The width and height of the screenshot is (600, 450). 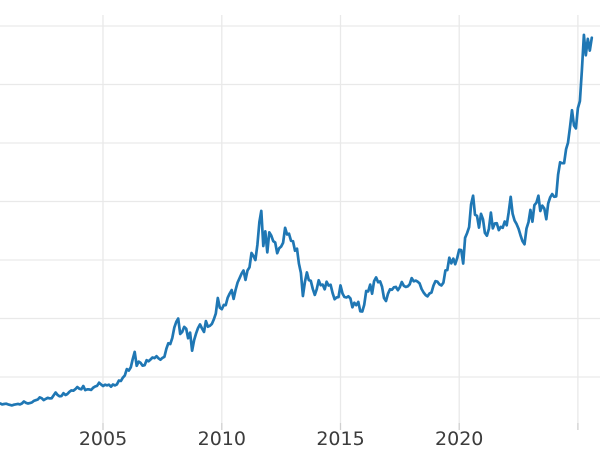 I want to click on x-tick-label: 2005, so click(x=103, y=439).